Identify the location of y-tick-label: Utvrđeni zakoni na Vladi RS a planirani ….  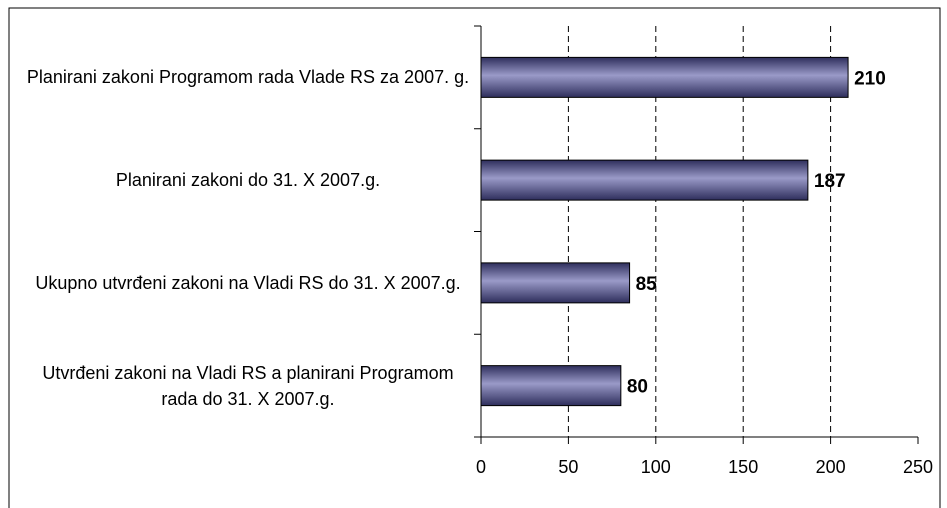
(248, 385).